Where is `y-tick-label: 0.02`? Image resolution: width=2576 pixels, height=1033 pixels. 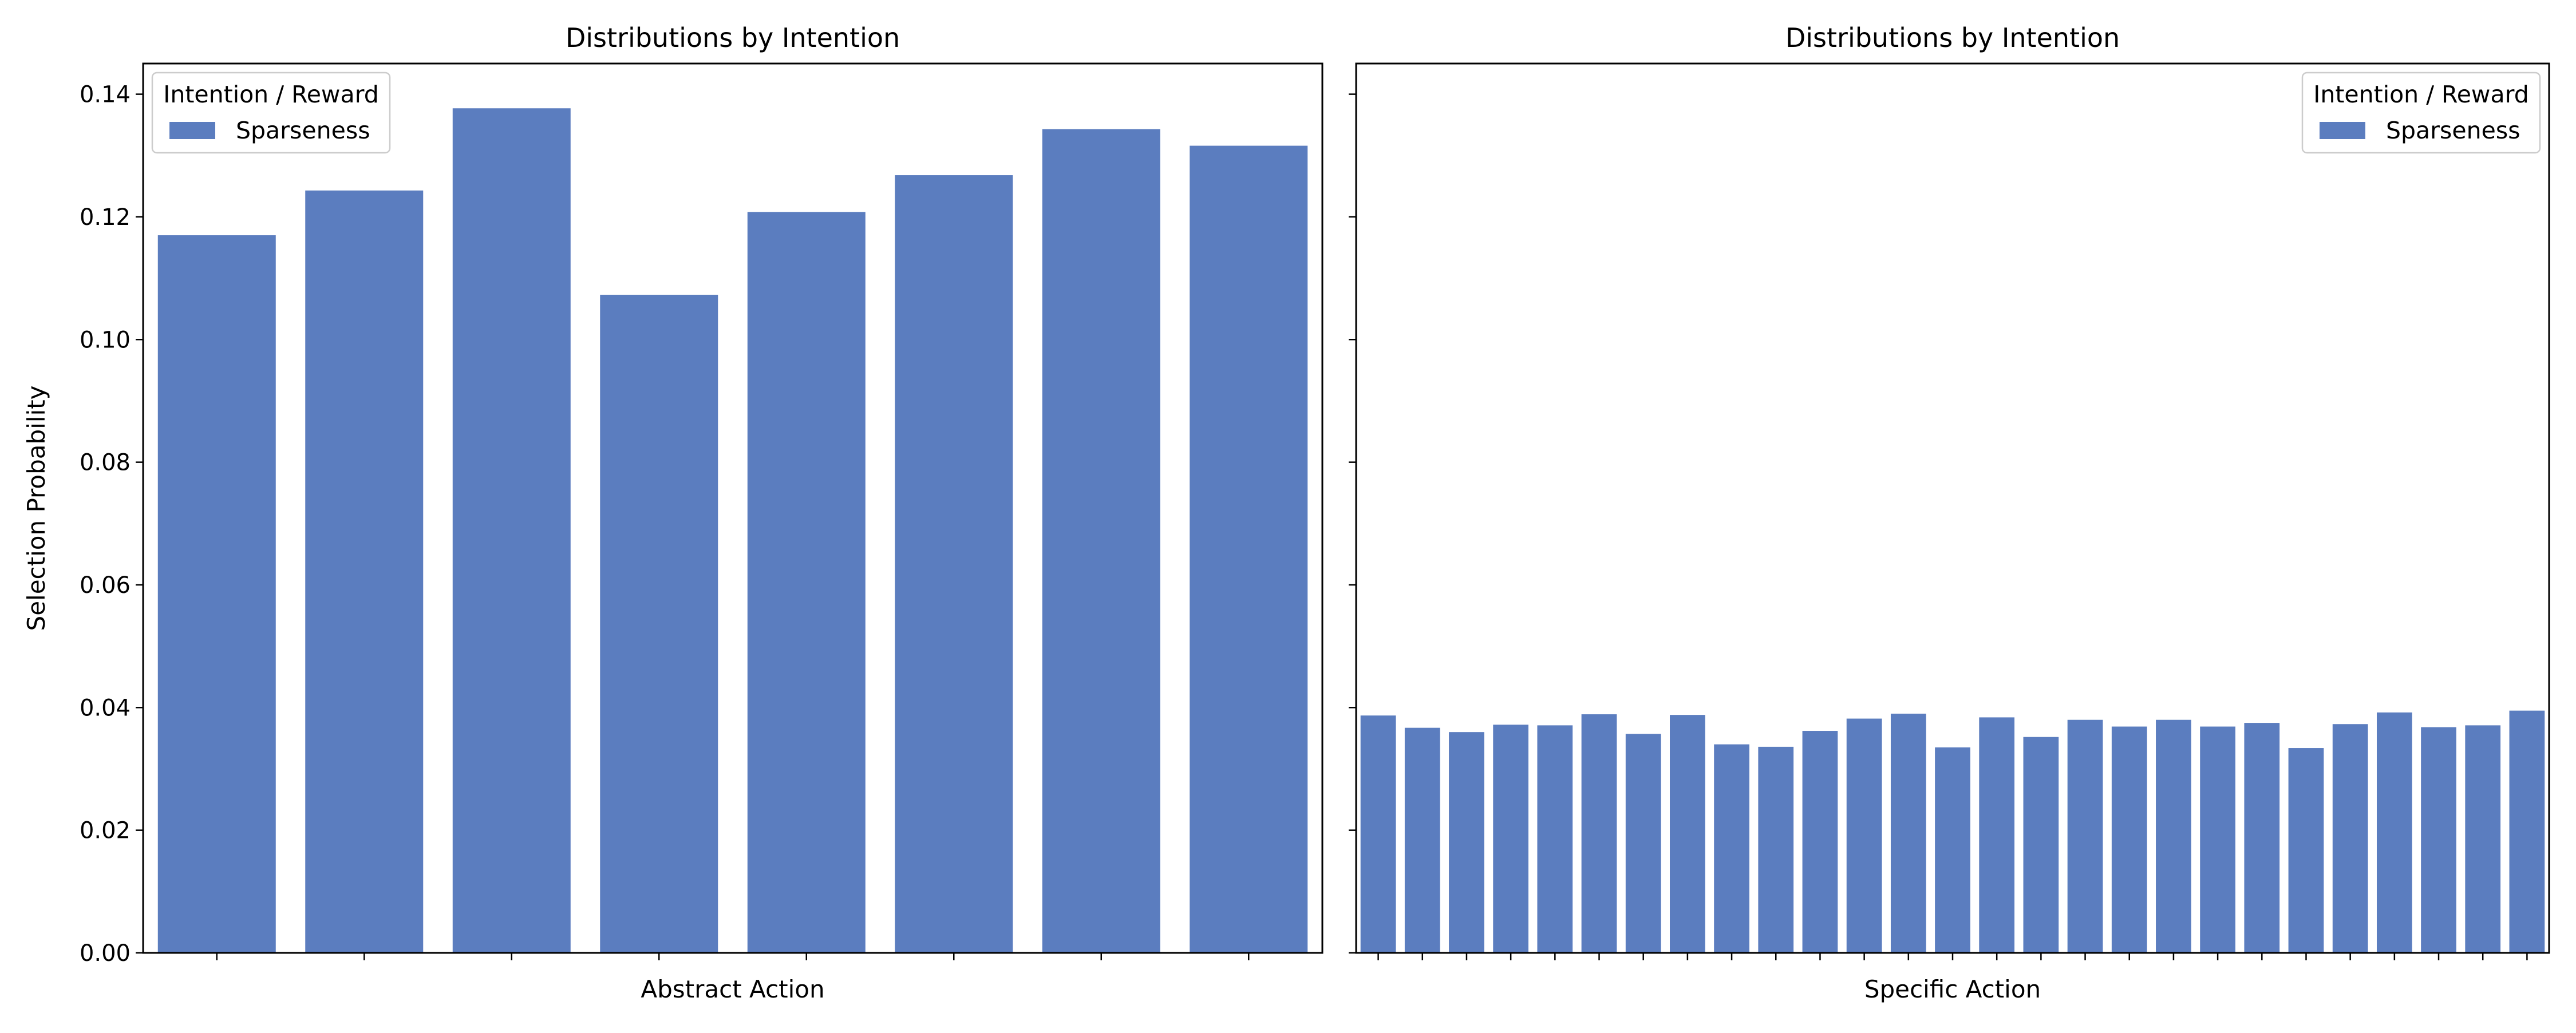
y-tick-label: 0.02 is located at coordinates (105, 831).